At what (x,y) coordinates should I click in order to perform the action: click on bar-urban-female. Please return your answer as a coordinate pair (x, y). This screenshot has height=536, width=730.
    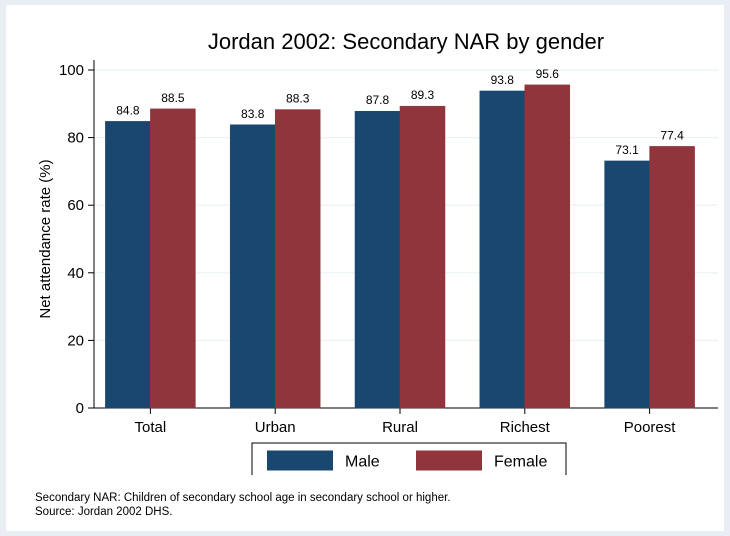
    Looking at the image, I should click on (297, 259).